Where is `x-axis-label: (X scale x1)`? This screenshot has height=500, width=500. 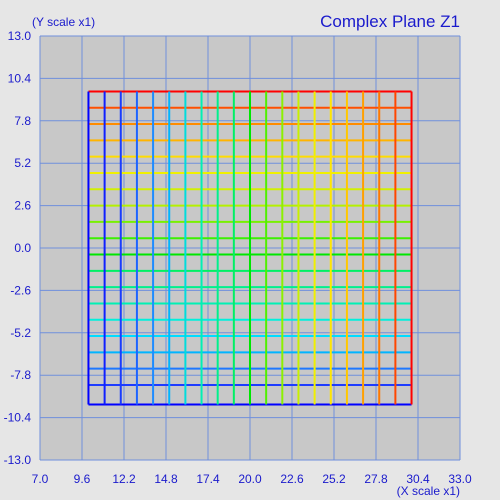
x-axis-label: (X scale x1) is located at coordinates (428, 491).